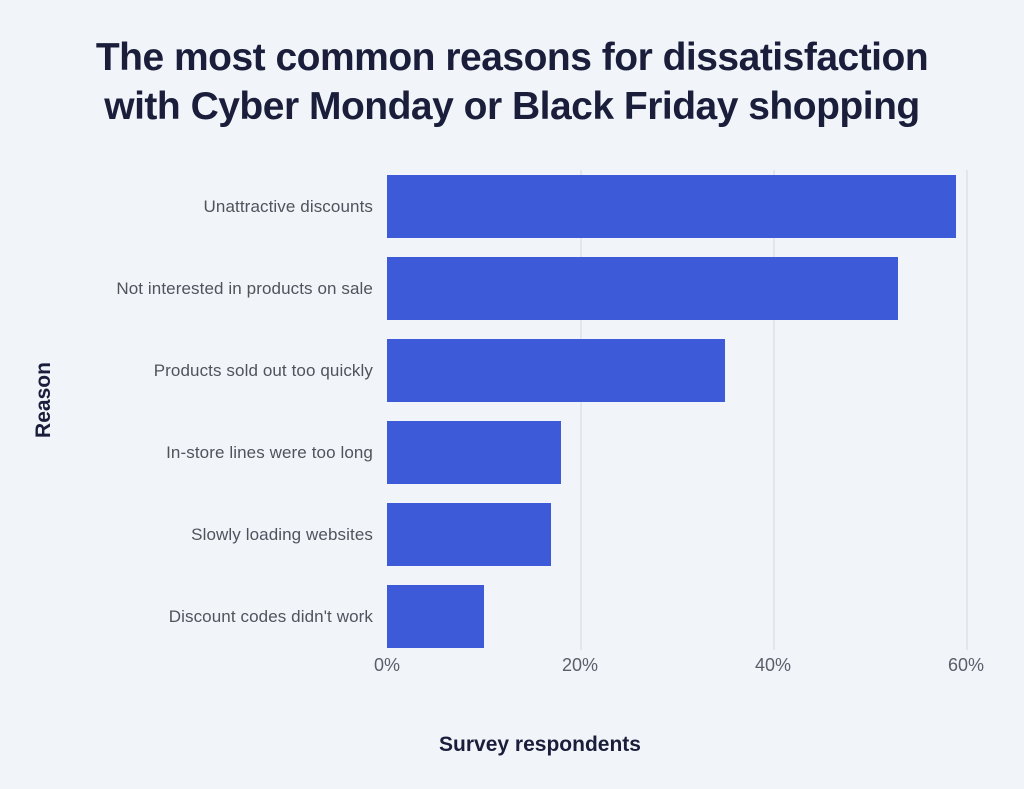 This screenshot has height=789, width=1024. I want to click on category-label: Not interested in products on sale, so click(244, 288).